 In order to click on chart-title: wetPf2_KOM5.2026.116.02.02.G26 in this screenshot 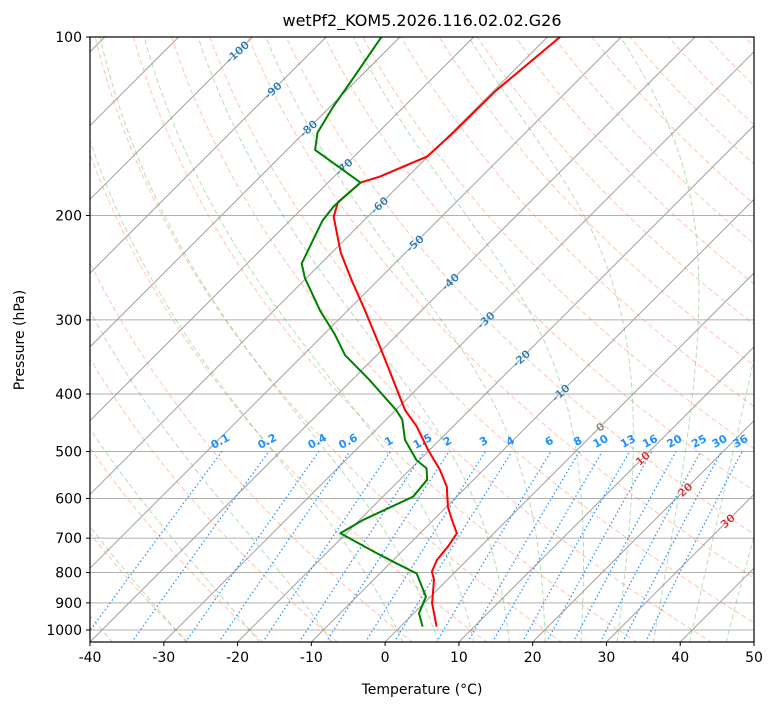, I will do `click(421, 21)`.